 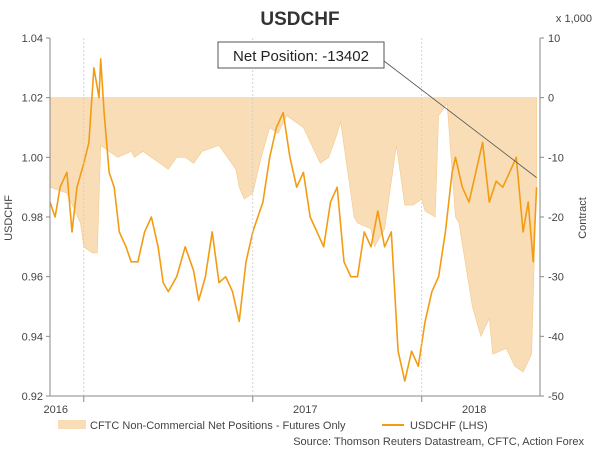 I want to click on callout-text: Net Position: -13402, so click(x=301, y=56).